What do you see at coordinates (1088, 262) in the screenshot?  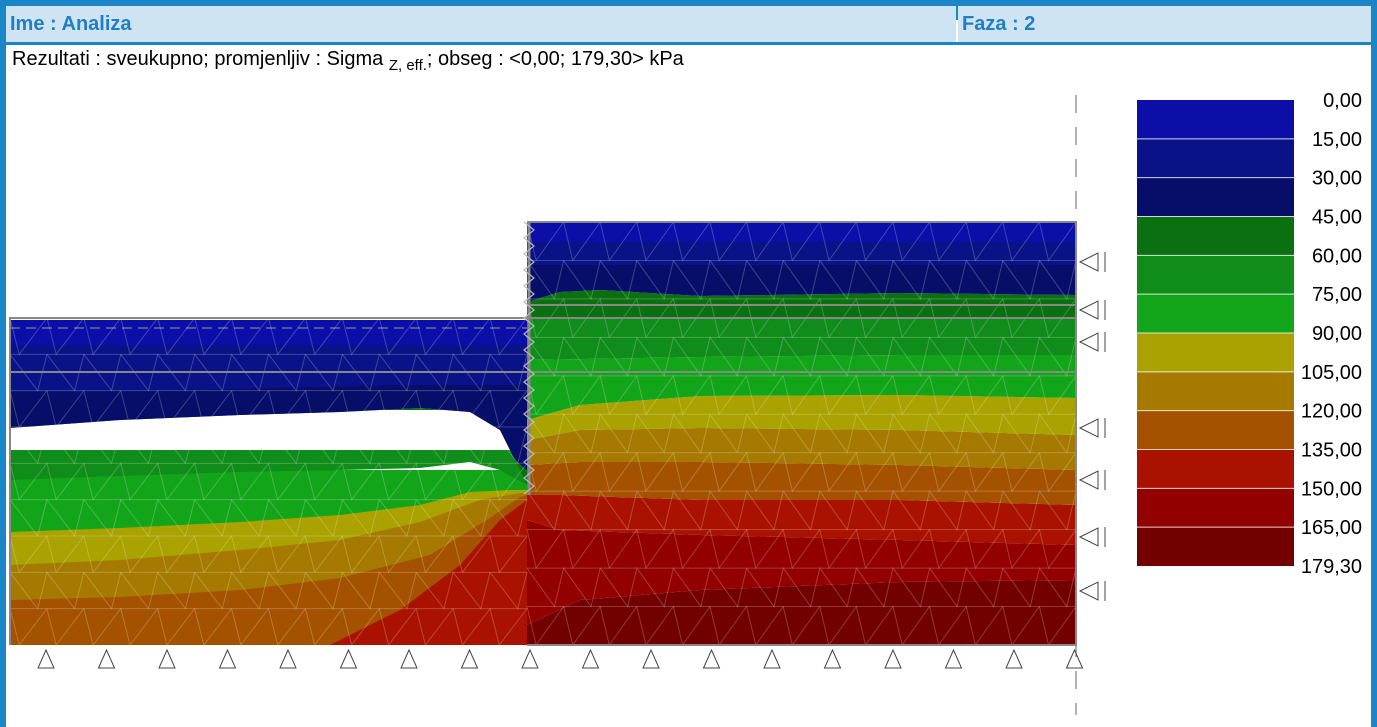 I see `side-support-triangle` at bounding box center [1088, 262].